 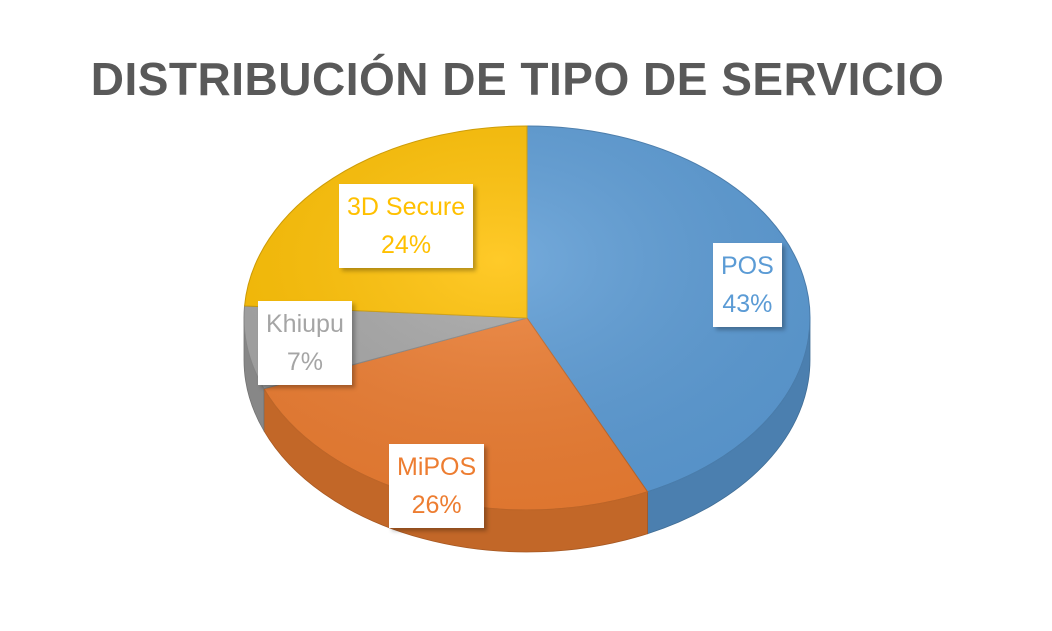 I want to click on chart-title: DISTRIBUCIÓN DE TIPO DE SERVICIO, so click(x=517, y=79).